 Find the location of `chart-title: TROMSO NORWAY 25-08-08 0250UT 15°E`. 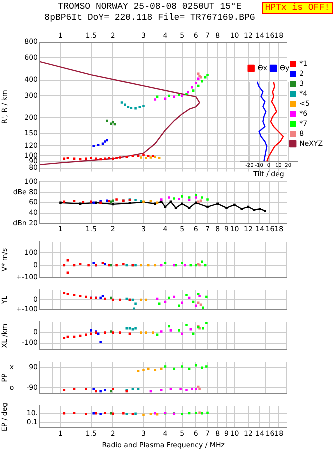

chart-title: TROMSO NORWAY 25-08-08 0250UT 15°E is located at coordinates (150, 7).